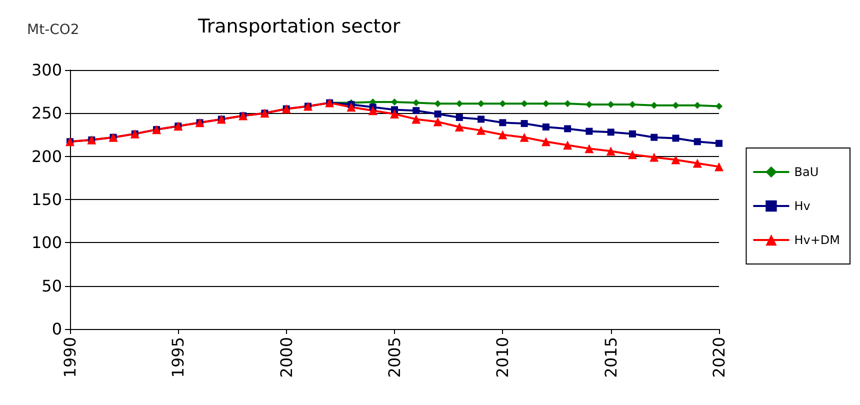 This screenshot has width=860, height=405. I want to click on x-tick-label: 2000, so click(286, 357).